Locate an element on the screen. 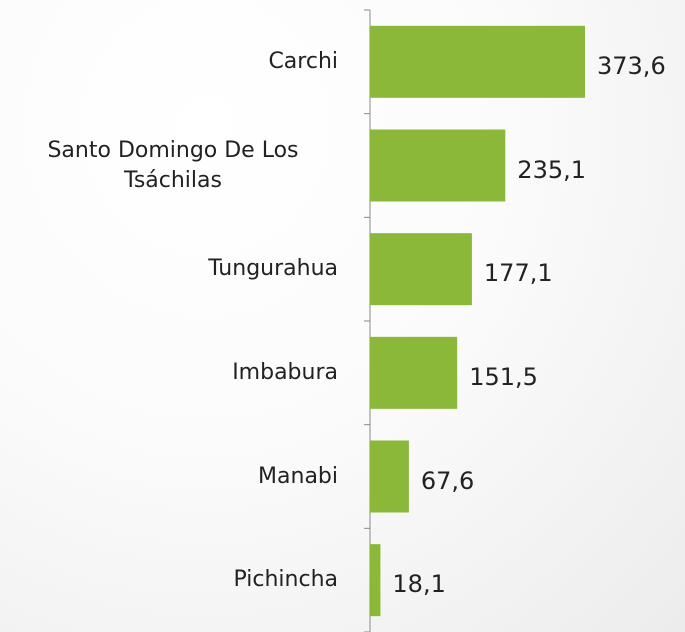  value-label: 18,1 is located at coordinates (419, 584).